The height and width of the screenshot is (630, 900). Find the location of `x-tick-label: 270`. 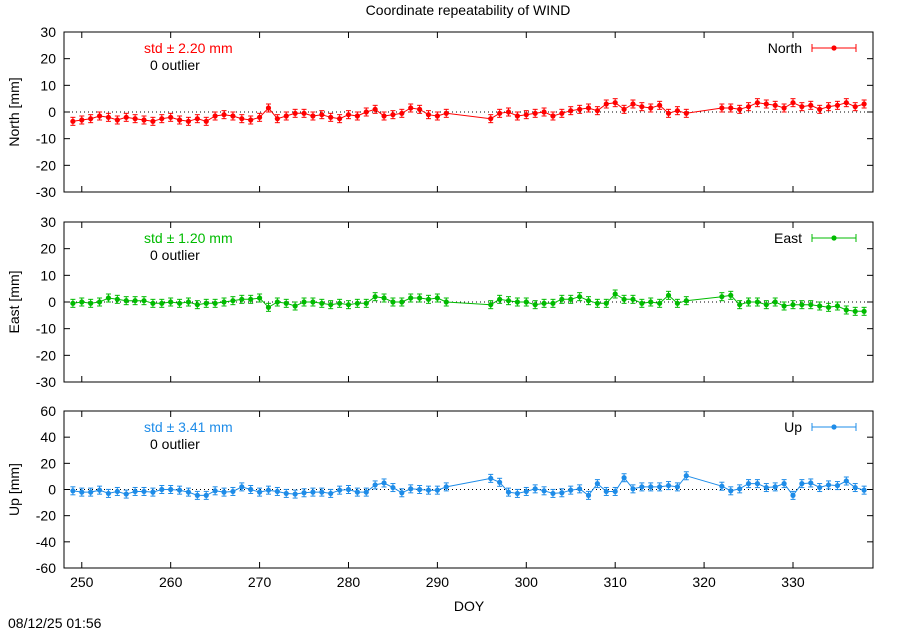

x-tick-label: 270 is located at coordinates (260, 582).